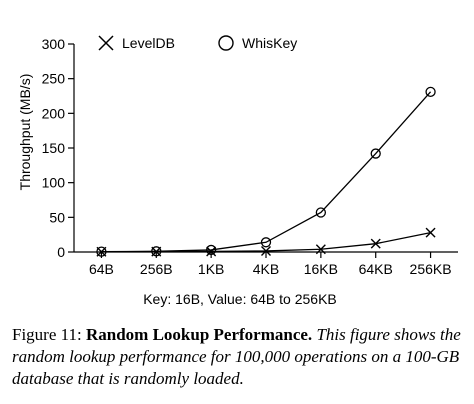 This screenshot has width=474, height=404. I want to click on y-tick-label: 50, so click(57, 217).